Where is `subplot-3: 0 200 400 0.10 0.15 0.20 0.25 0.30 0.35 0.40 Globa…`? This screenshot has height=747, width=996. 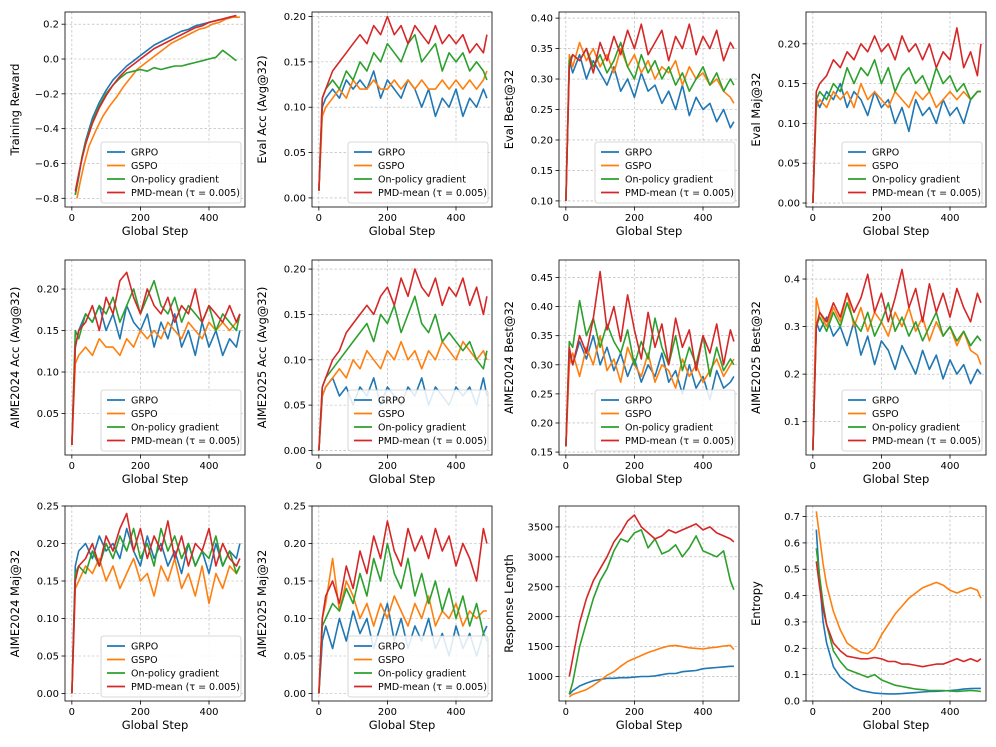 subplot-3: 0 200 400 0.10 0.15 0.20 0.25 0.30 0.35 0.40 Globa… is located at coordinates (621, 124).